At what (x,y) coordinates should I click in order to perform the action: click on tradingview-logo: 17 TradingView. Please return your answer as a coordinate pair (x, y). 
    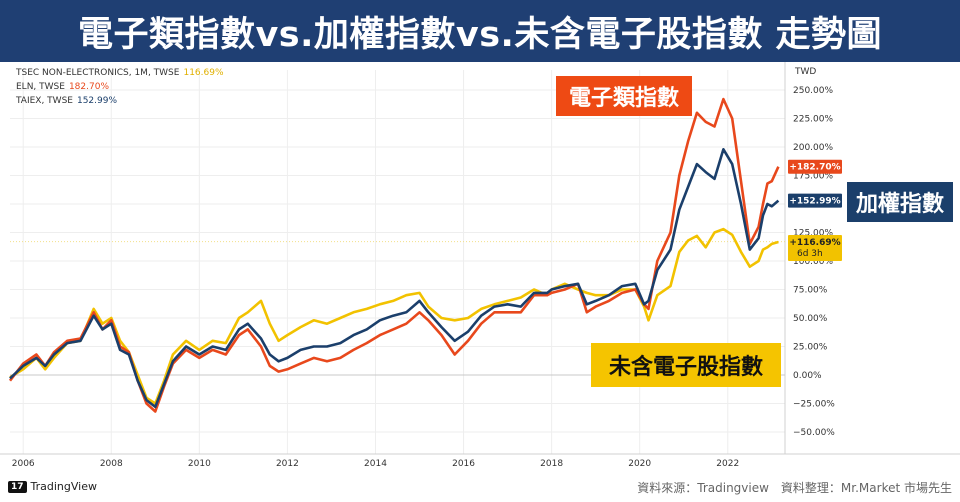
    Looking at the image, I should click on (52, 486).